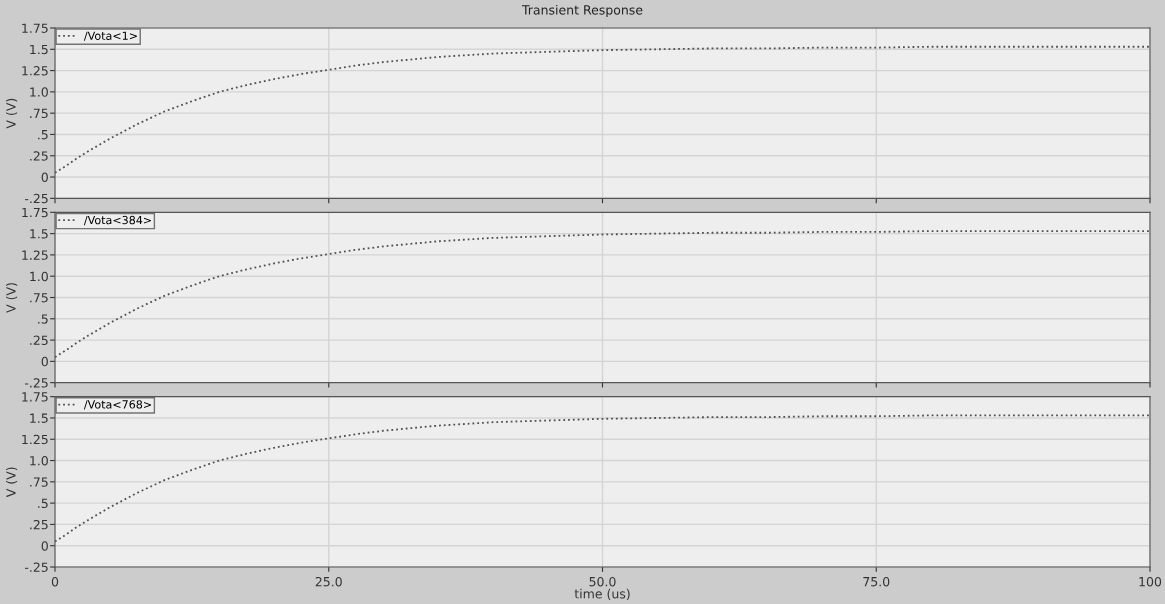 This screenshot has width=1165, height=604. I want to click on x-tick-label: 0, so click(55, 581).